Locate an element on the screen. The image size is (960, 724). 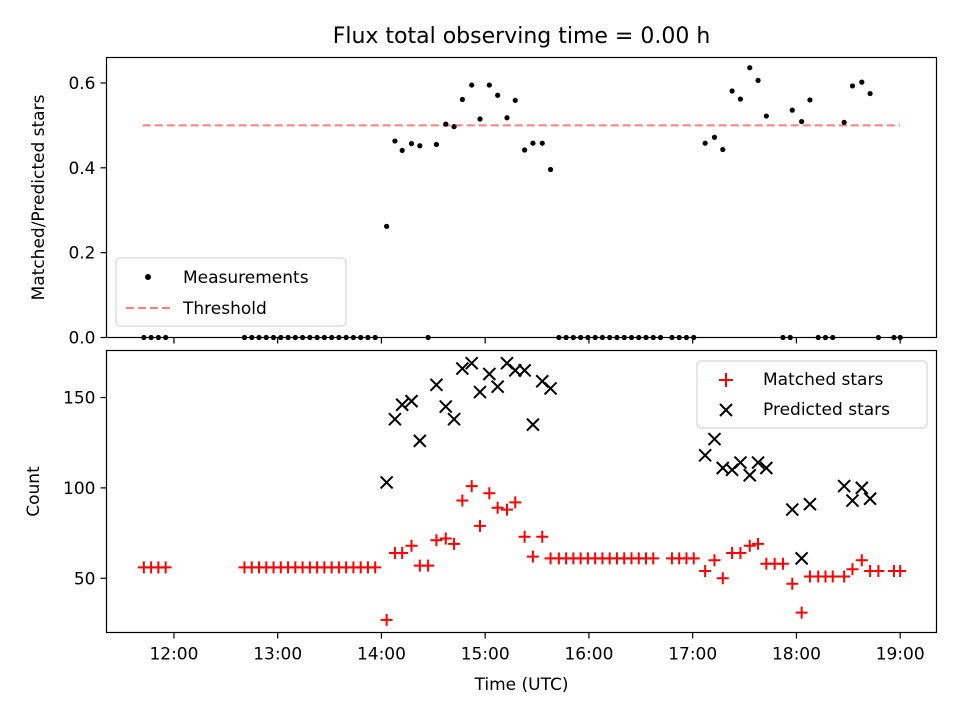
x-tick-label: 15:00 is located at coordinates (485, 655).